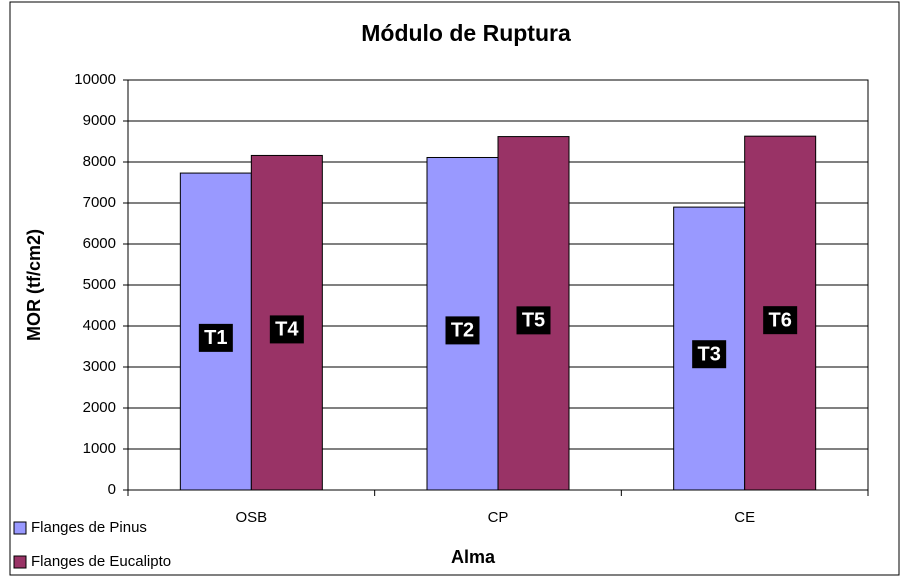 The image size is (903, 578). What do you see at coordinates (112, 489) in the screenshot?
I see `y-tick-label: 0` at bounding box center [112, 489].